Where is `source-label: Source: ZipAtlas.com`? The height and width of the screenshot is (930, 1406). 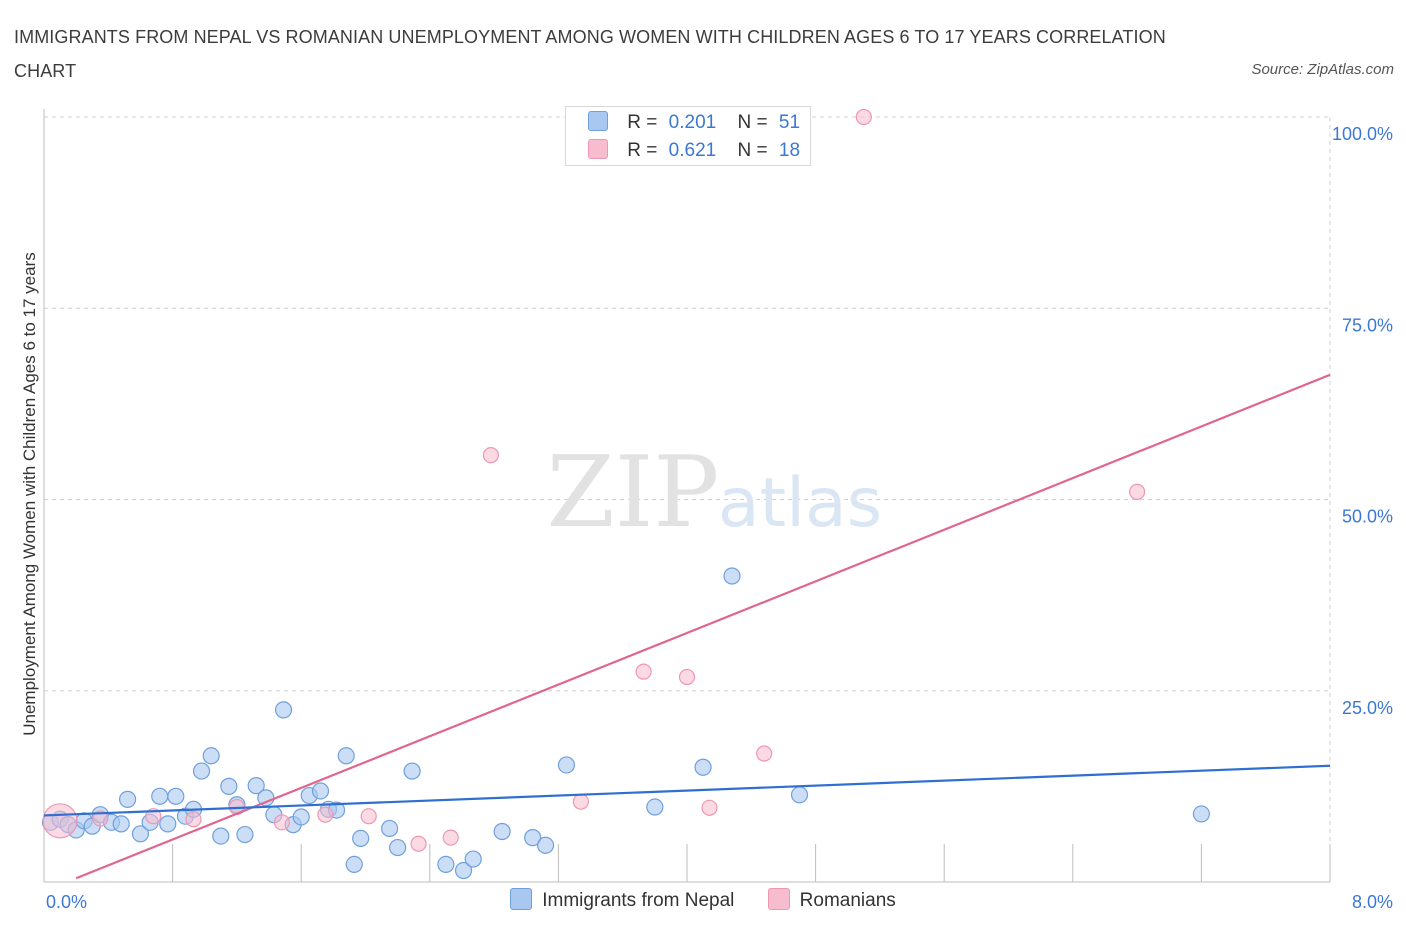
source-label: Source: ZipAtlas.com is located at coordinates (1322, 69).